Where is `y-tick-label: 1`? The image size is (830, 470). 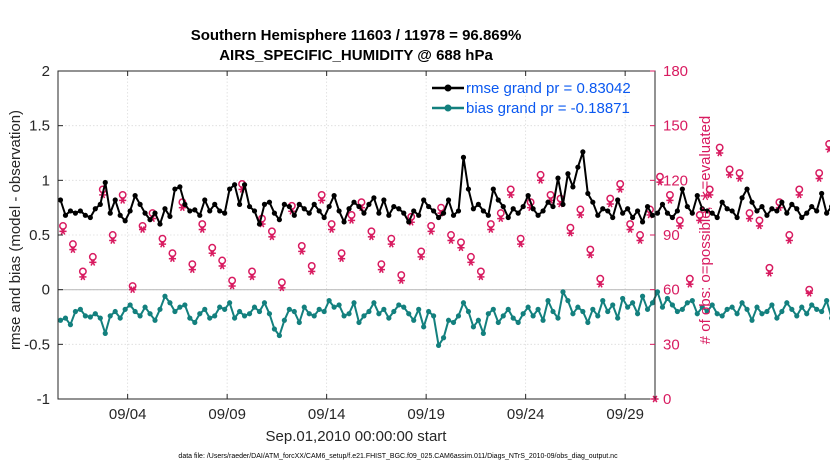
y-tick-label: 1 is located at coordinates (46, 180).